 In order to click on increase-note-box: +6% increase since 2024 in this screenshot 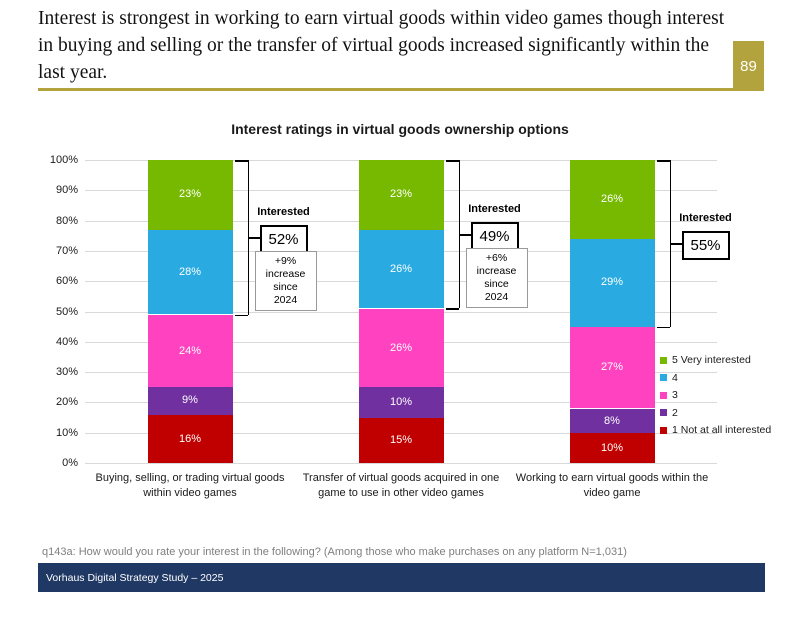, I will do `click(496, 278)`.